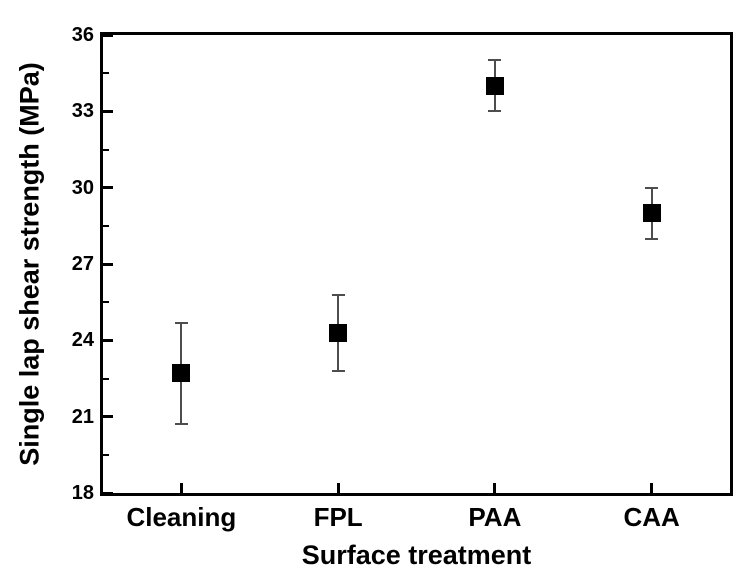 Image resolution: width=751 pixels, height=585 pixels. I want to click on y-tick-label: 27, so click(82, 264).